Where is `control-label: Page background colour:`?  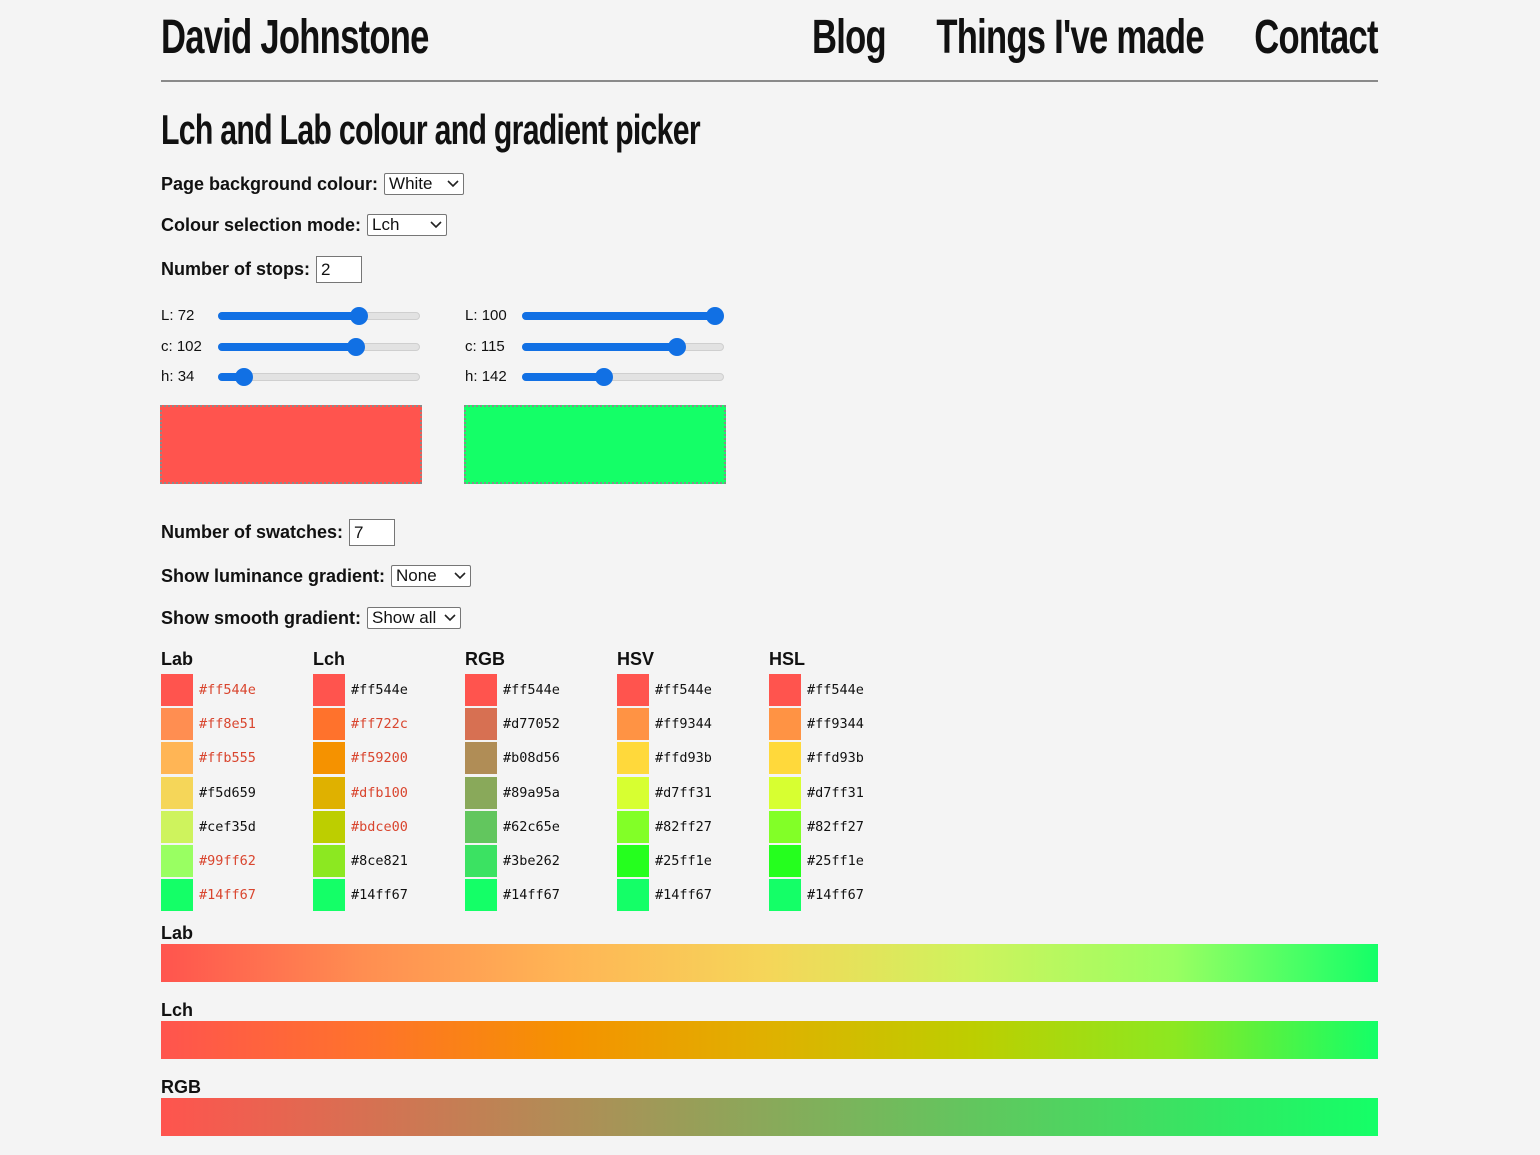
control-label: Page background colour: is located at coordinates (270, 183).